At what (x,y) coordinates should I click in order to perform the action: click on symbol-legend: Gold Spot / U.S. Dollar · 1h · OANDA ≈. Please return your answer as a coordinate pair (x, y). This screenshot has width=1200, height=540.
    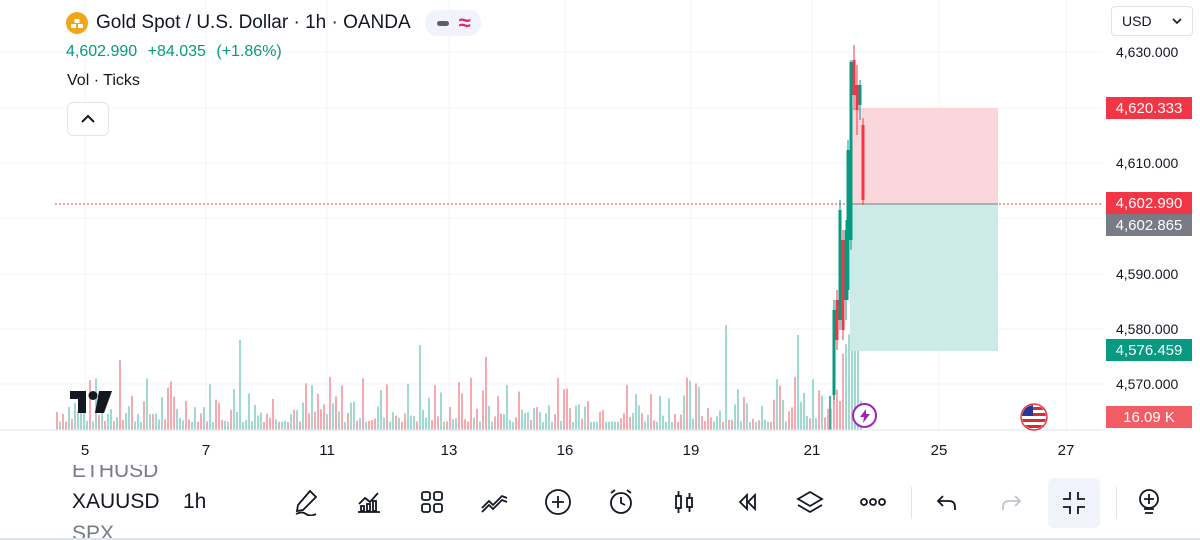
    Looking at the image, I should click on (273, 23).